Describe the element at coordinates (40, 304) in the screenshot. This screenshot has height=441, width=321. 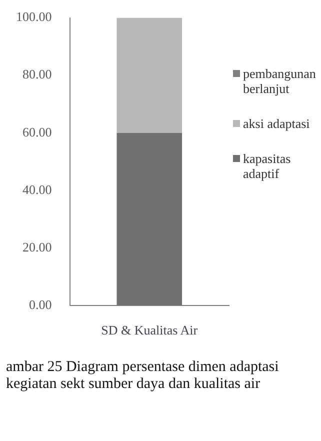
I see `y-tick-label: 0.00` at that location.